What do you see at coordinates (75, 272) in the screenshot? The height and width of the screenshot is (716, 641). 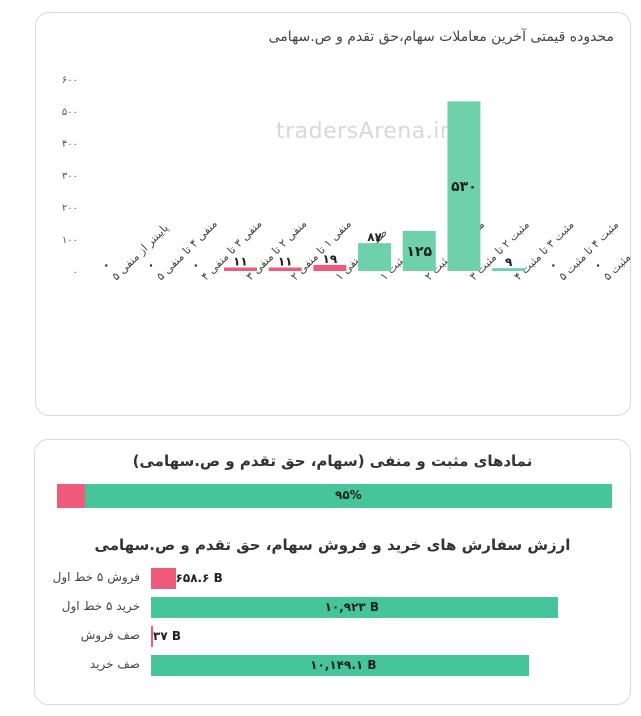 I see `y-tick-label: ۰` at bounding box center [75, 272].